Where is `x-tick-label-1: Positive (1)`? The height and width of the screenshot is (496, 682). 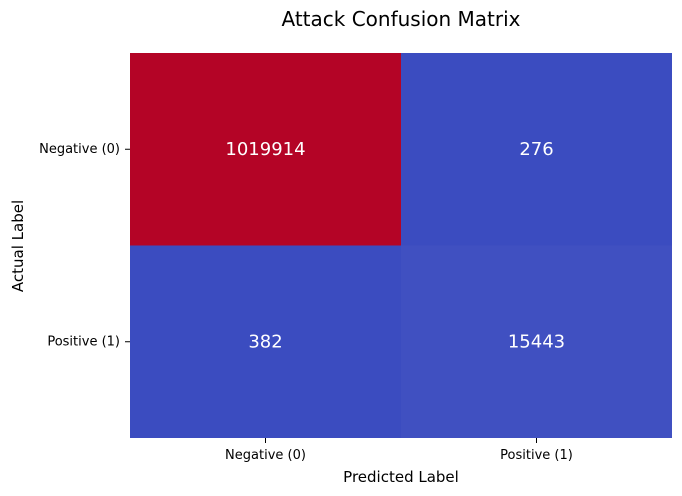
x-tick-label-1: Positive (1) is located at coordinates (536, 455).